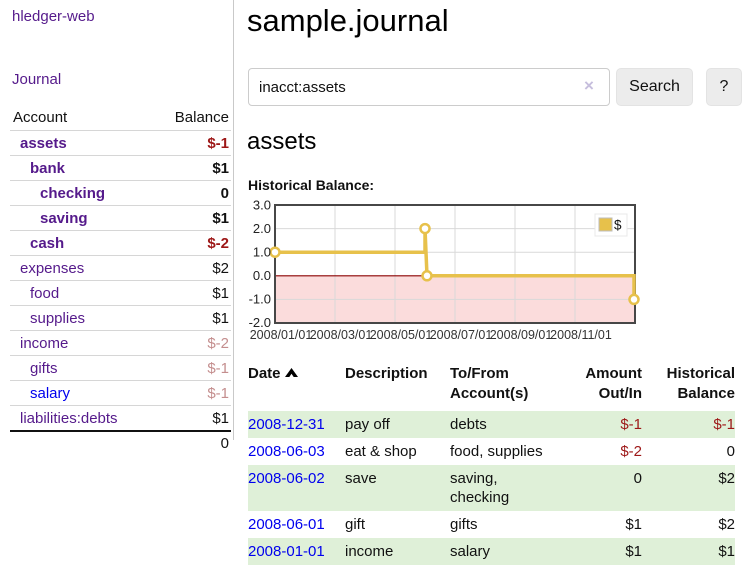 The image size is (742, 582). I want to click on account-row-checking: checking 0, so click(120, 192).